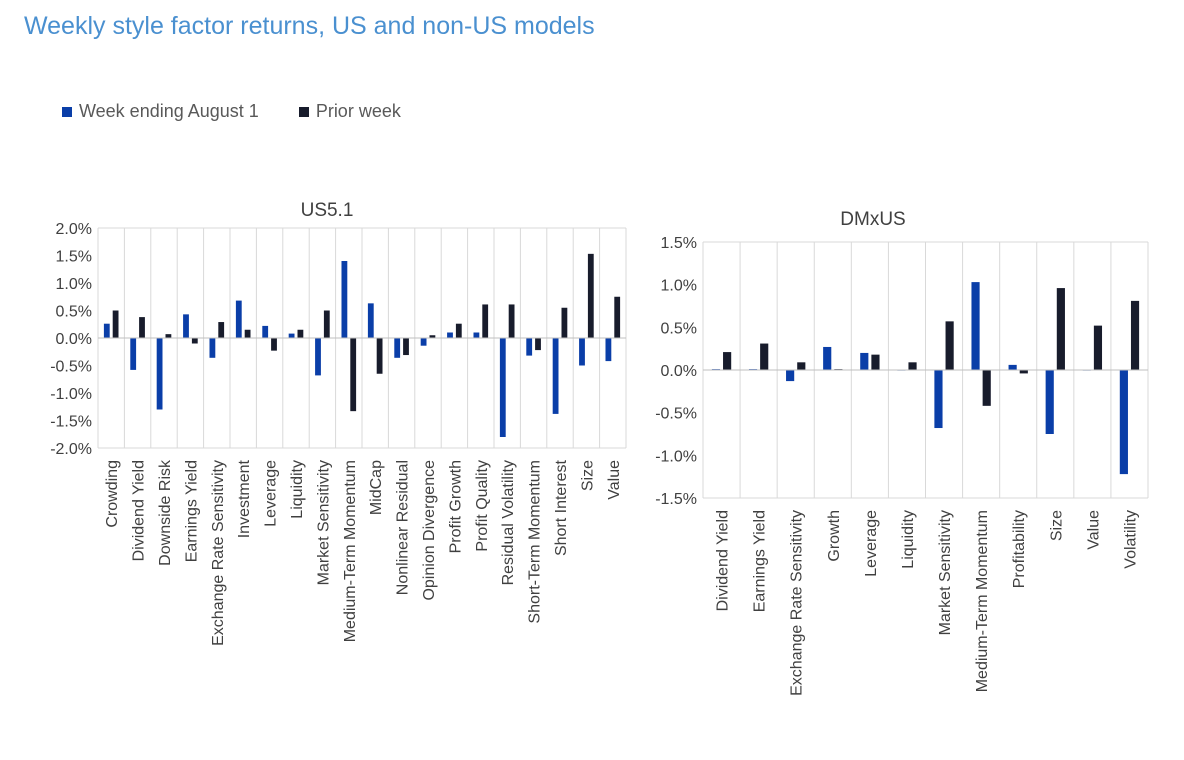 The width and height of the screenshot is (1184, 760). Describe the element at coordinates (358, 111) in the screenshot. I see `legend-label-prior-week: Prior week` at that location.